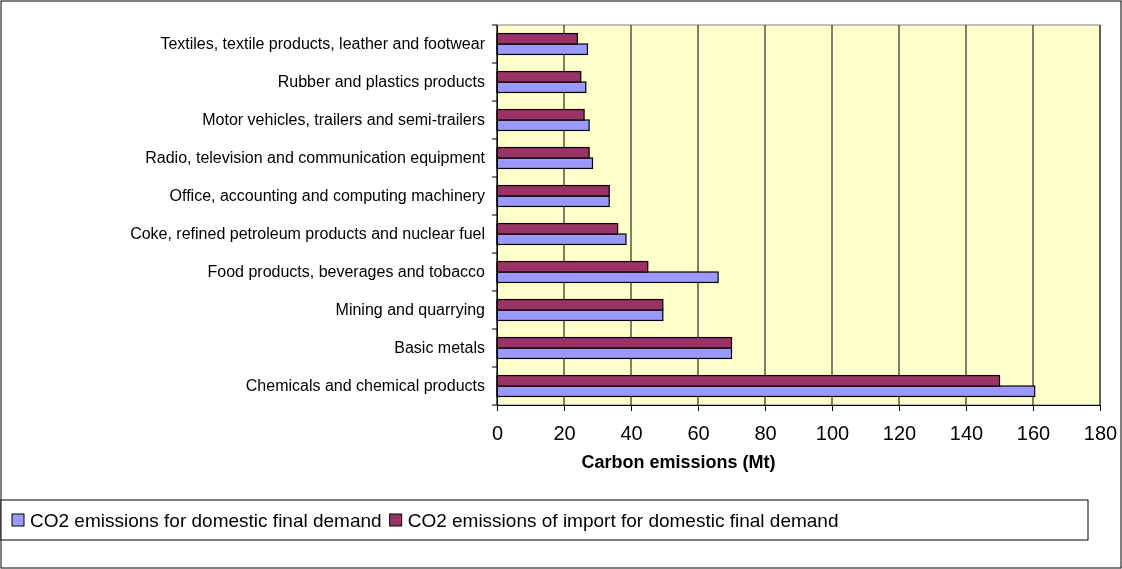 The width and height of the screenshot is (1122, 569). What do you see at coordinates (966, 433) in the screenshot?
I see `x-tick-label: 140` at bounding box center [966, 433].